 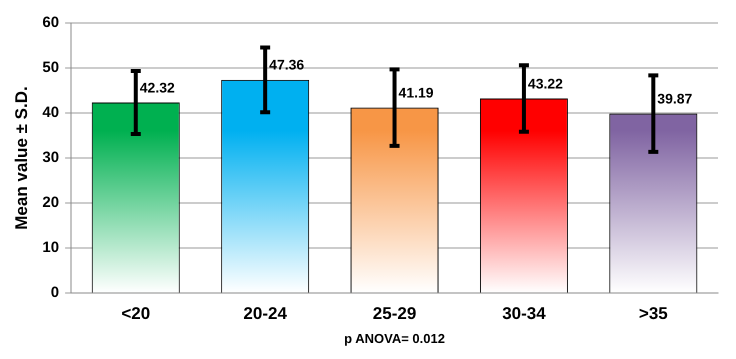 What do you see at coordinates (524, 313) in the screenshot?
I see `x-tick-label: 30-34` at bounding box center [524, 313].